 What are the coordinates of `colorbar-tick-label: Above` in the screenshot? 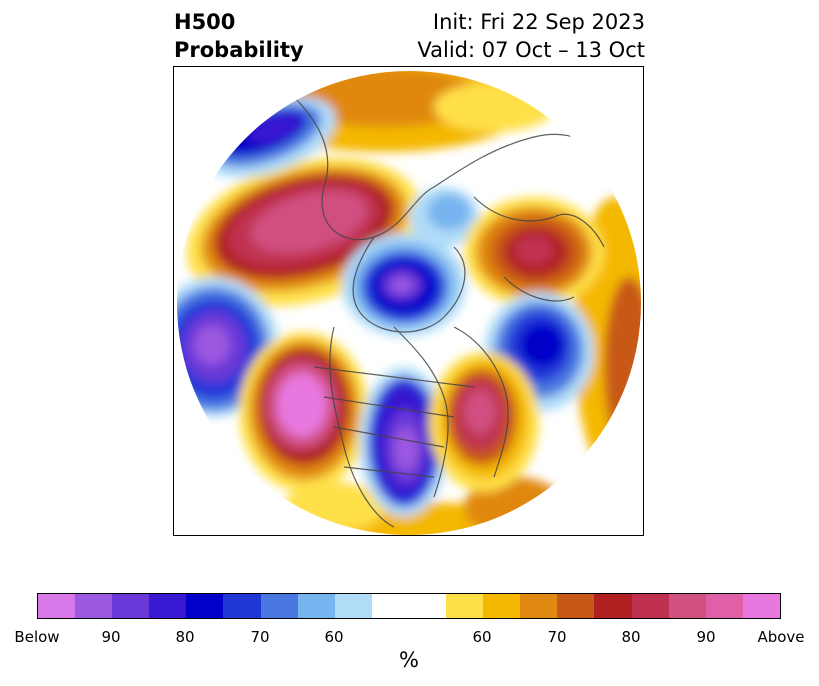 It's located at (781, 637).